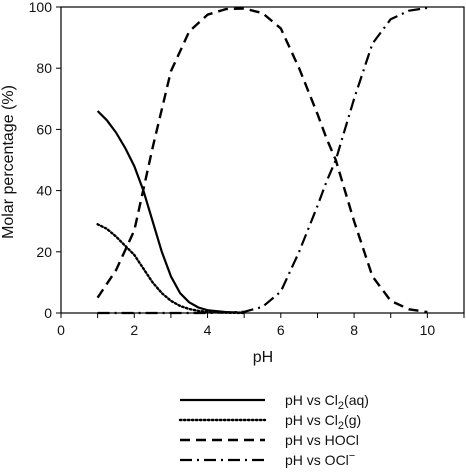  What do you see at coordinates (352, 456) in the screenshot?
I see `legend-label-part: −` at bounding box center [352, 456].